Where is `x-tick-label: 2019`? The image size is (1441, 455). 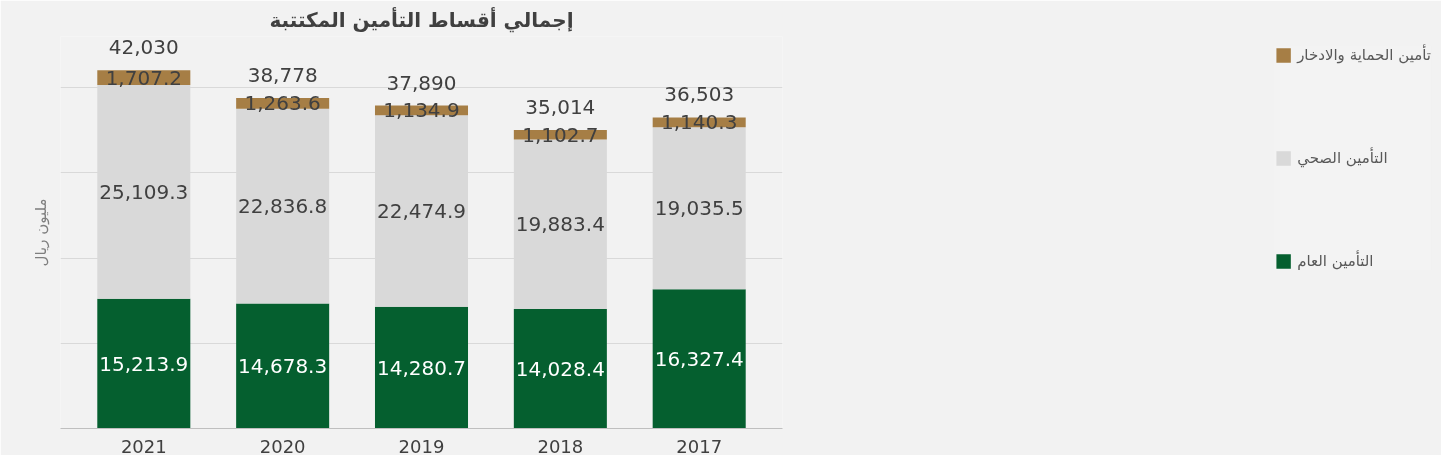
x-tick-label: 2019 is located at coordinates (421, 445).